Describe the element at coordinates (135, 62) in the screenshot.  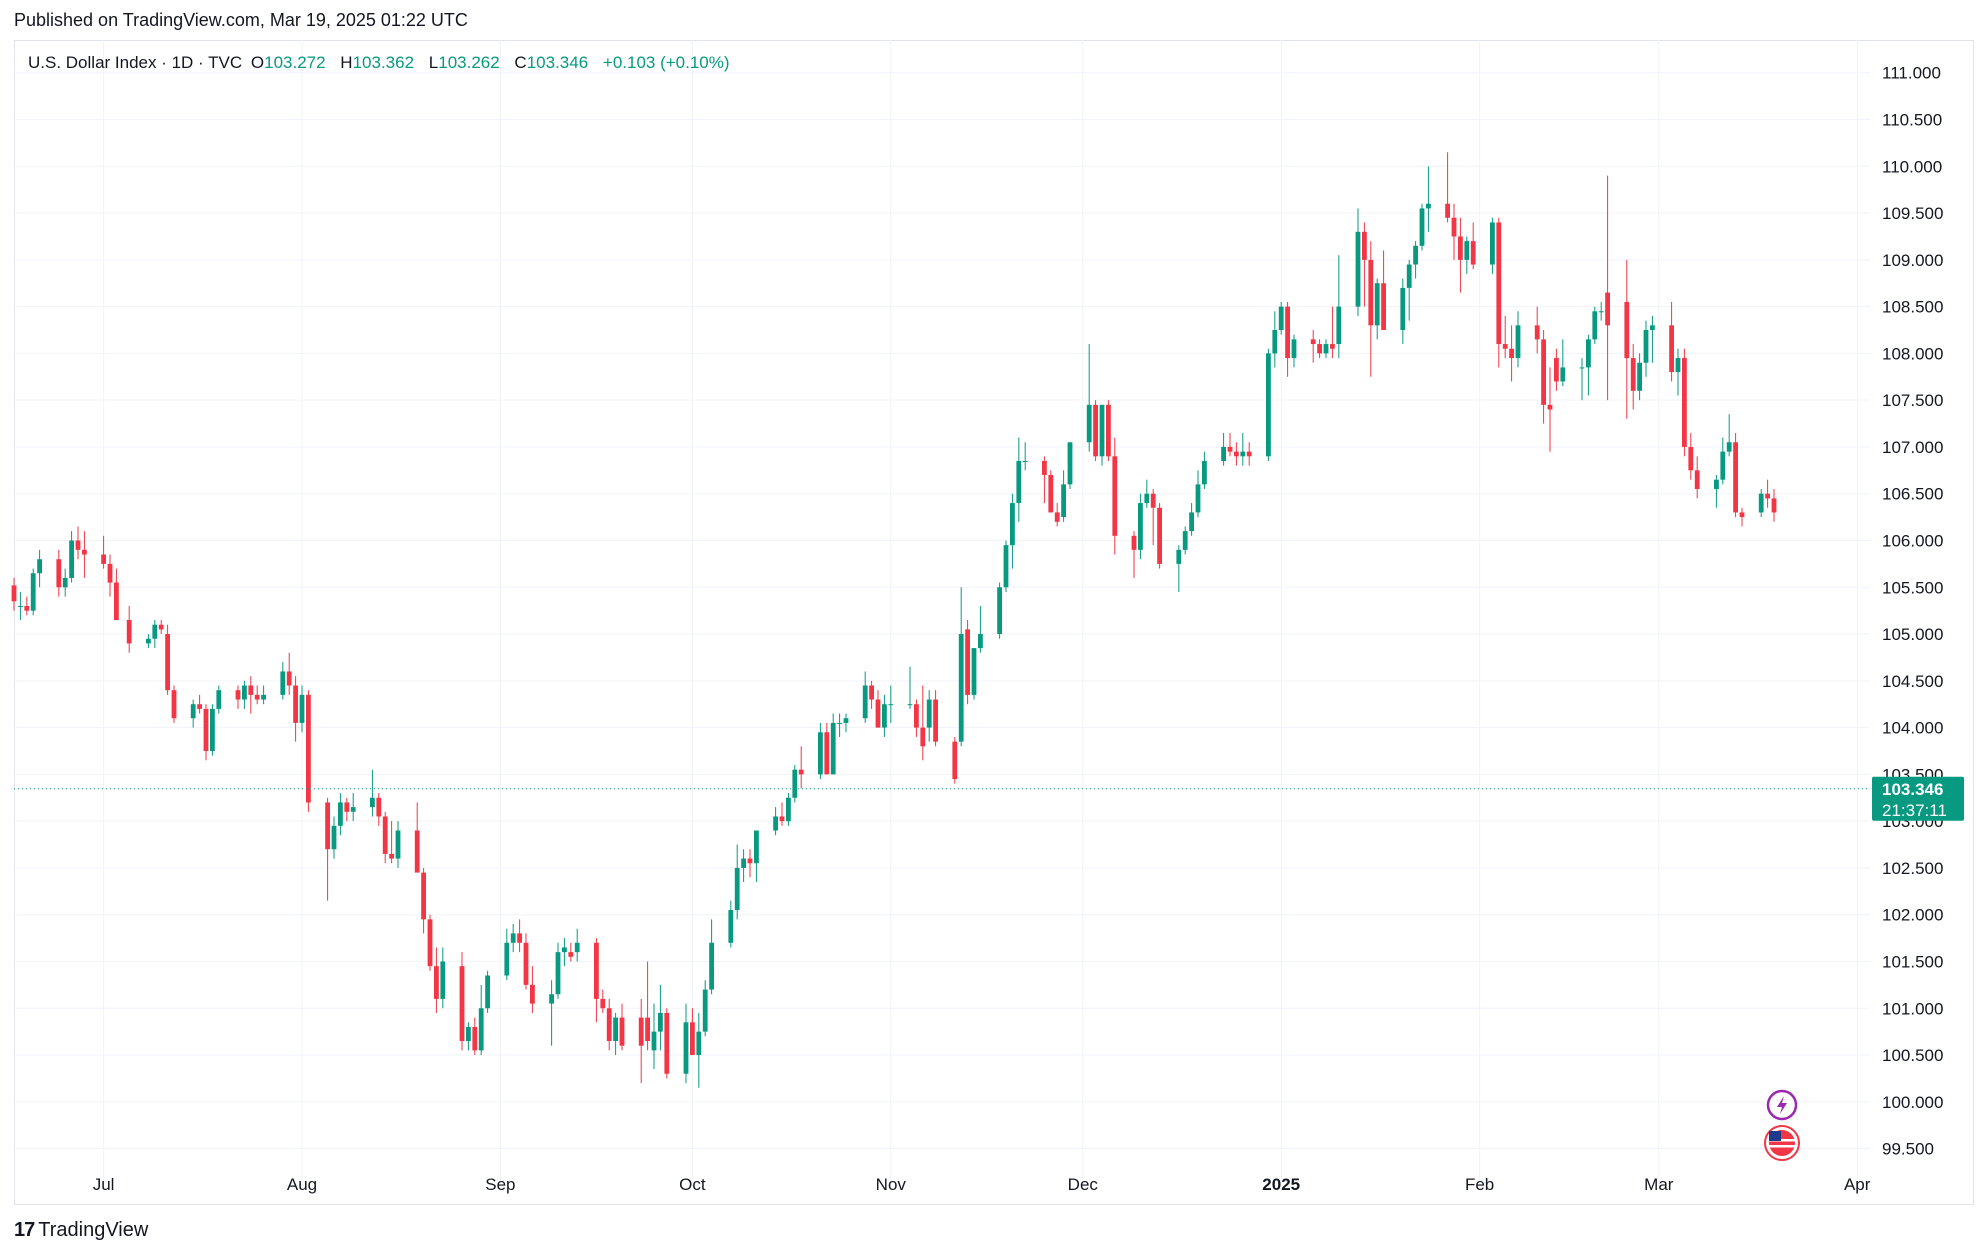
I see `symbol-title: U.S. Dollar Index · 1D · TVC` at that location.